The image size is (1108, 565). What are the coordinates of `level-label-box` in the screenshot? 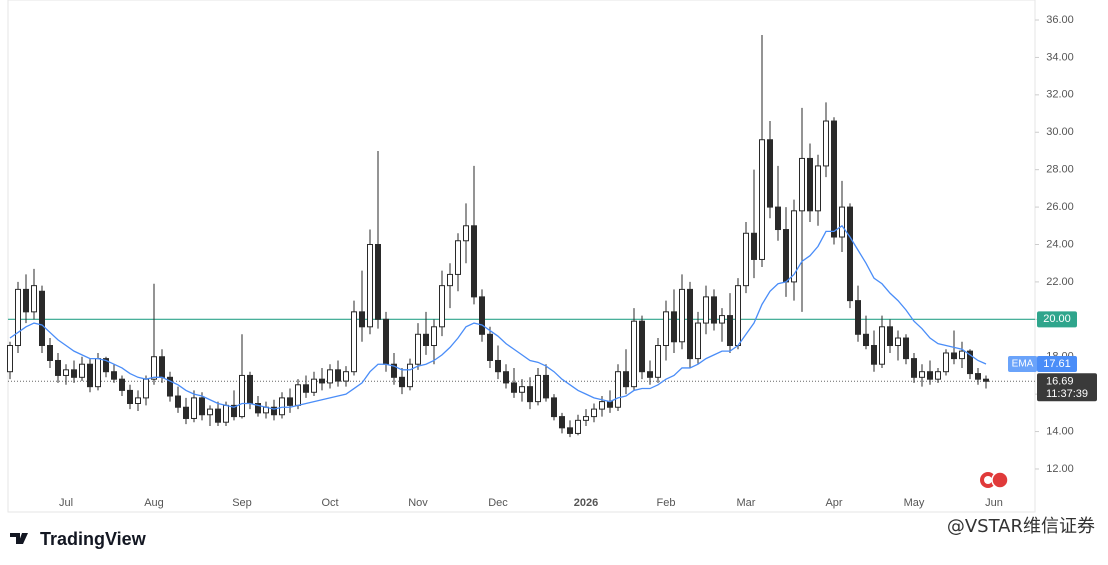 It's located at (1057, 319).